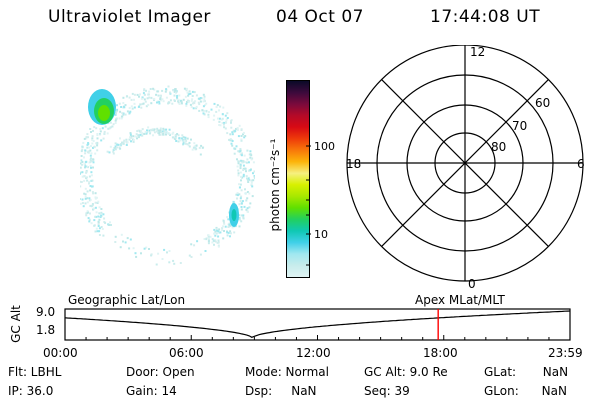  I want to click on polar-label-18: 18, so click(354, 164).